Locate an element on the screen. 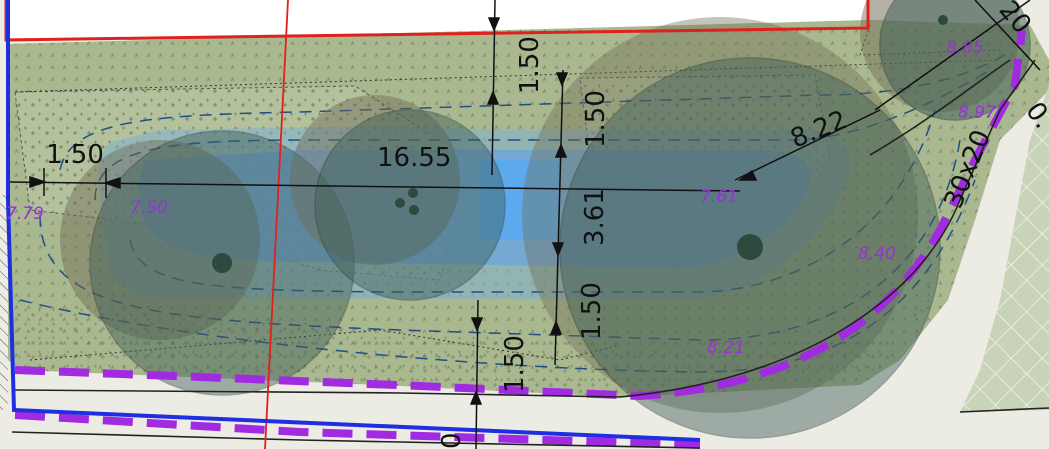 This screenshot has height=449, width=1049. elevation-label: 8.97 is located at coordinates (977, 113).